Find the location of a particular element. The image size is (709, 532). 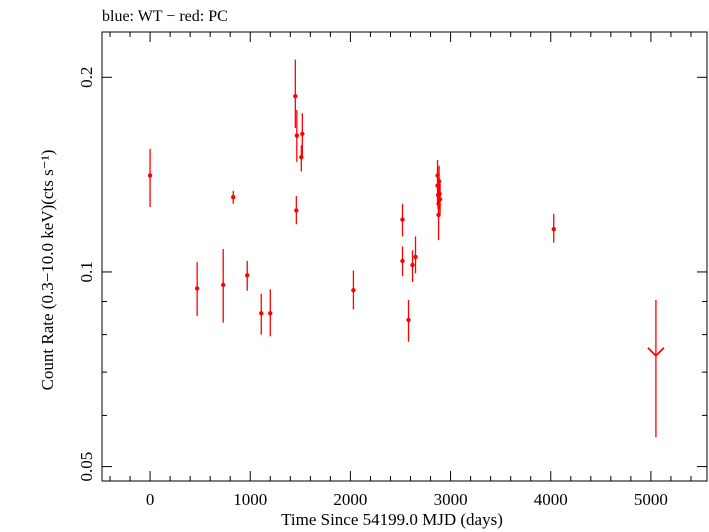

x-tick-label: 2000 is located at coordinates (350, 499).